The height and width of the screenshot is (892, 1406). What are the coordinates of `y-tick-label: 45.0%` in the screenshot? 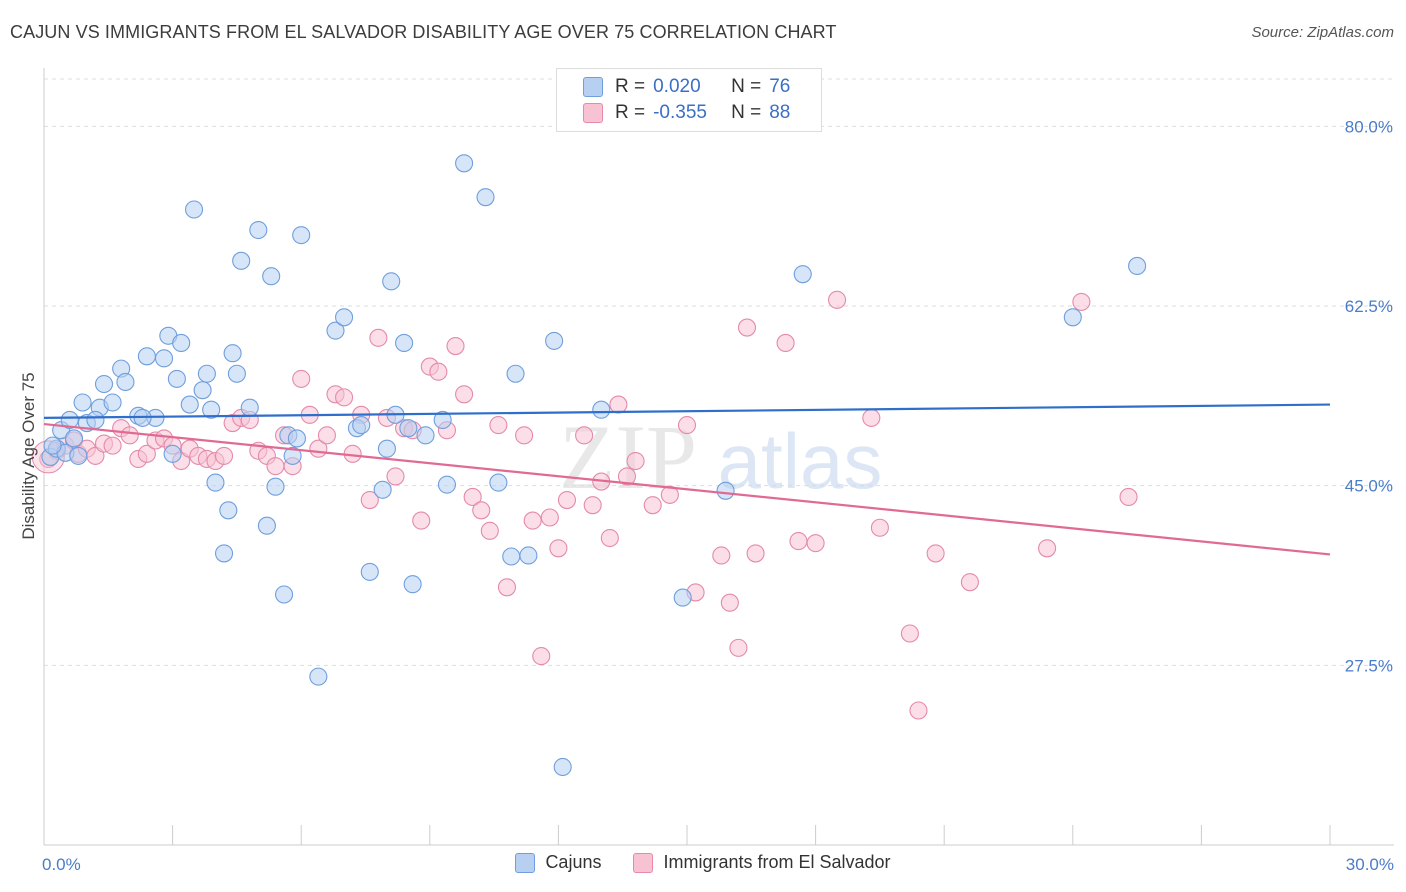 It's located at (1369, 486).